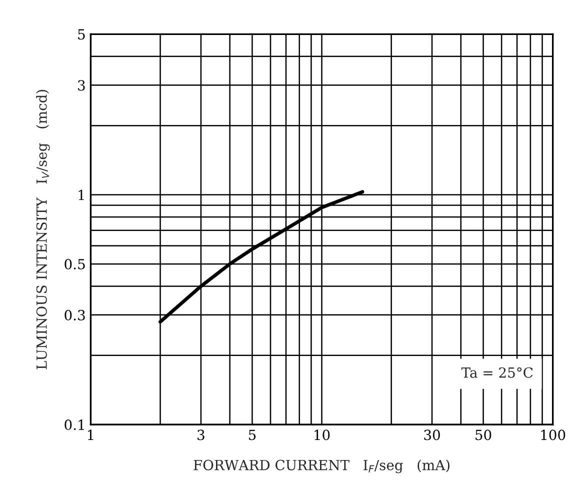 The image size is (567, 488). What do you see at coordinates (484, 435) in the screenshot?
I see `x-tick-label: 50` at bounding box center [484, 435].